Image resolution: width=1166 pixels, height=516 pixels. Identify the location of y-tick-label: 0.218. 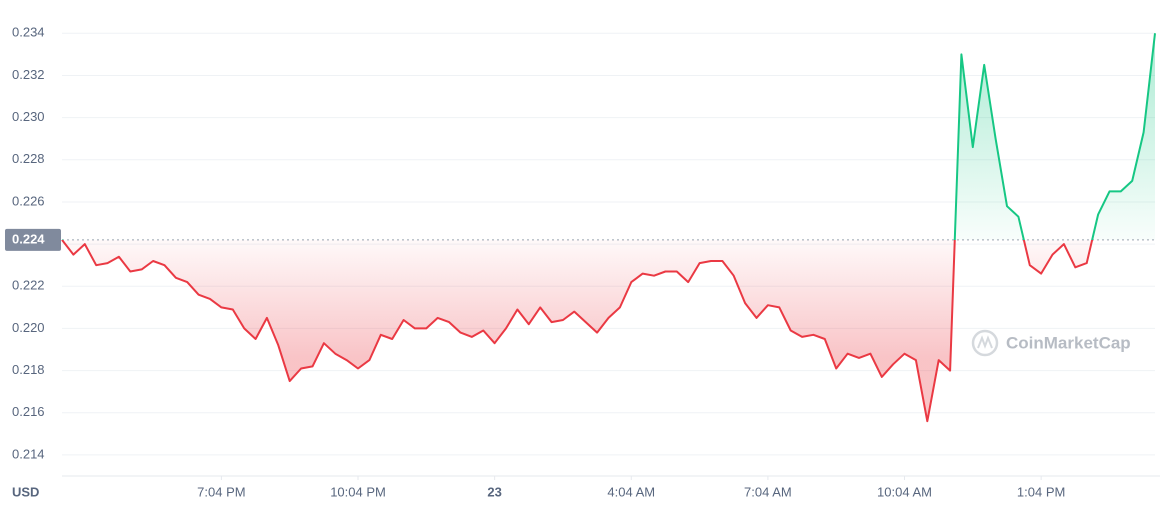
(28, 369).